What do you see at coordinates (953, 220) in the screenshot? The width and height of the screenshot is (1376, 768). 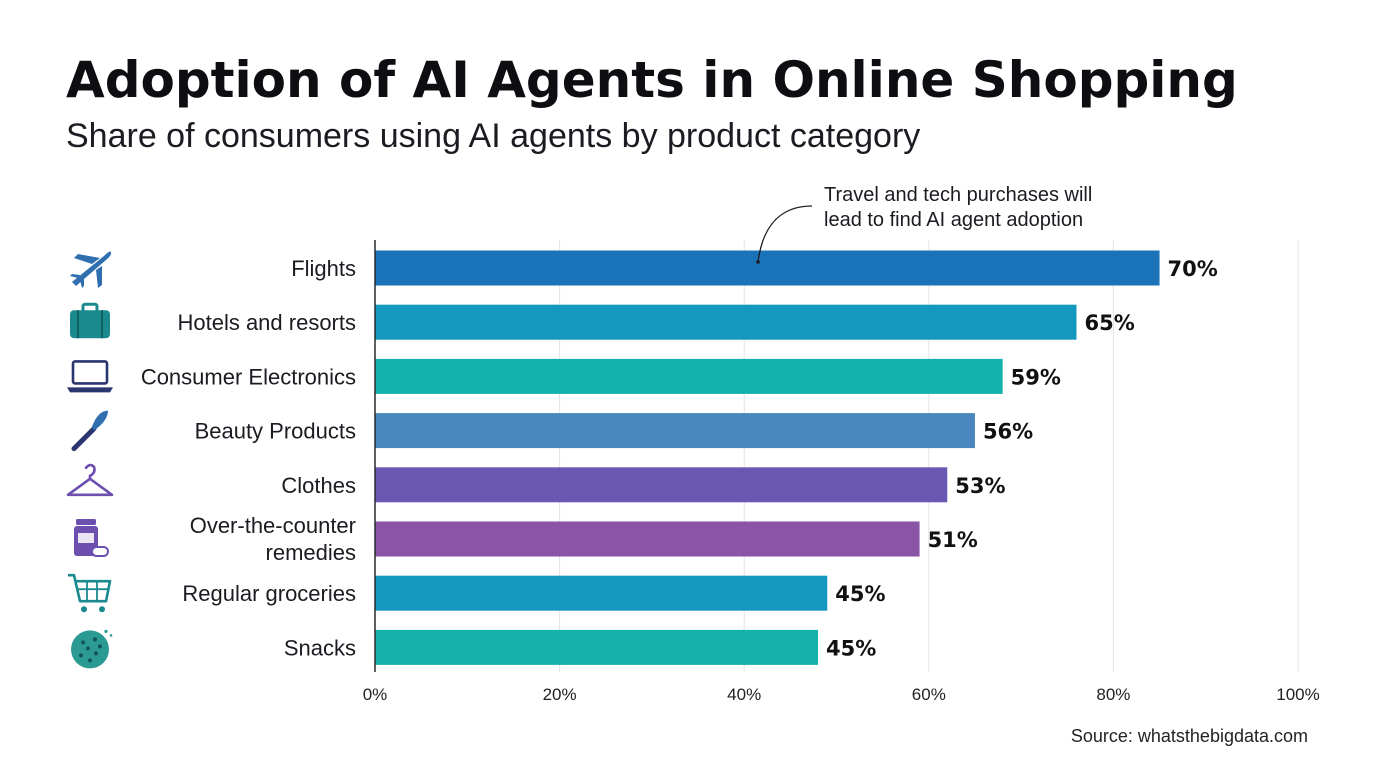 I see `annotation-line: lead to find AI agent adoption` at bounding box center [953, 220].